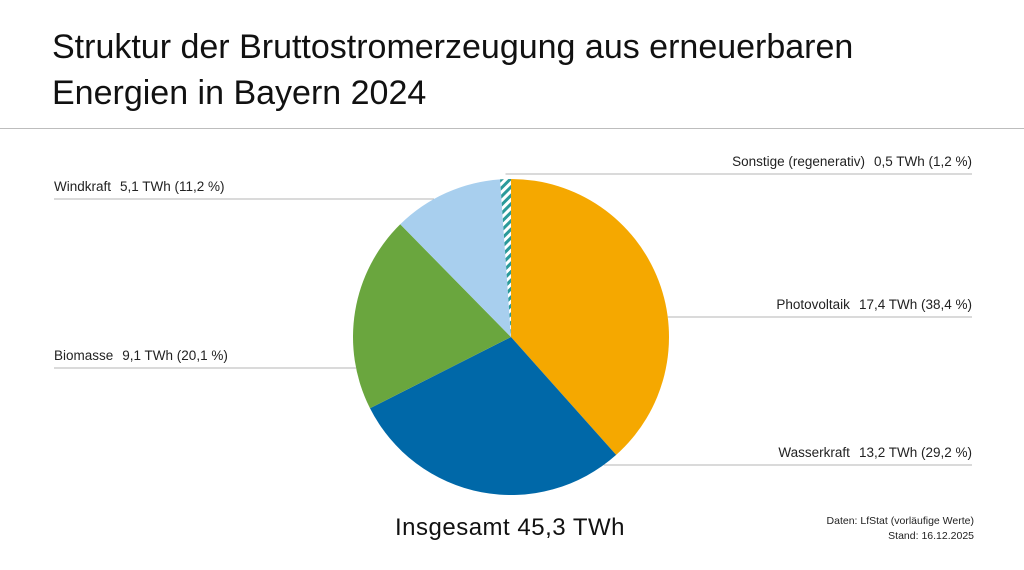 The image size is (1024, 570). What do you see at coordinates (512, 128) in the screenshot?
I see `title-divider` at bounding box center [512, 128].